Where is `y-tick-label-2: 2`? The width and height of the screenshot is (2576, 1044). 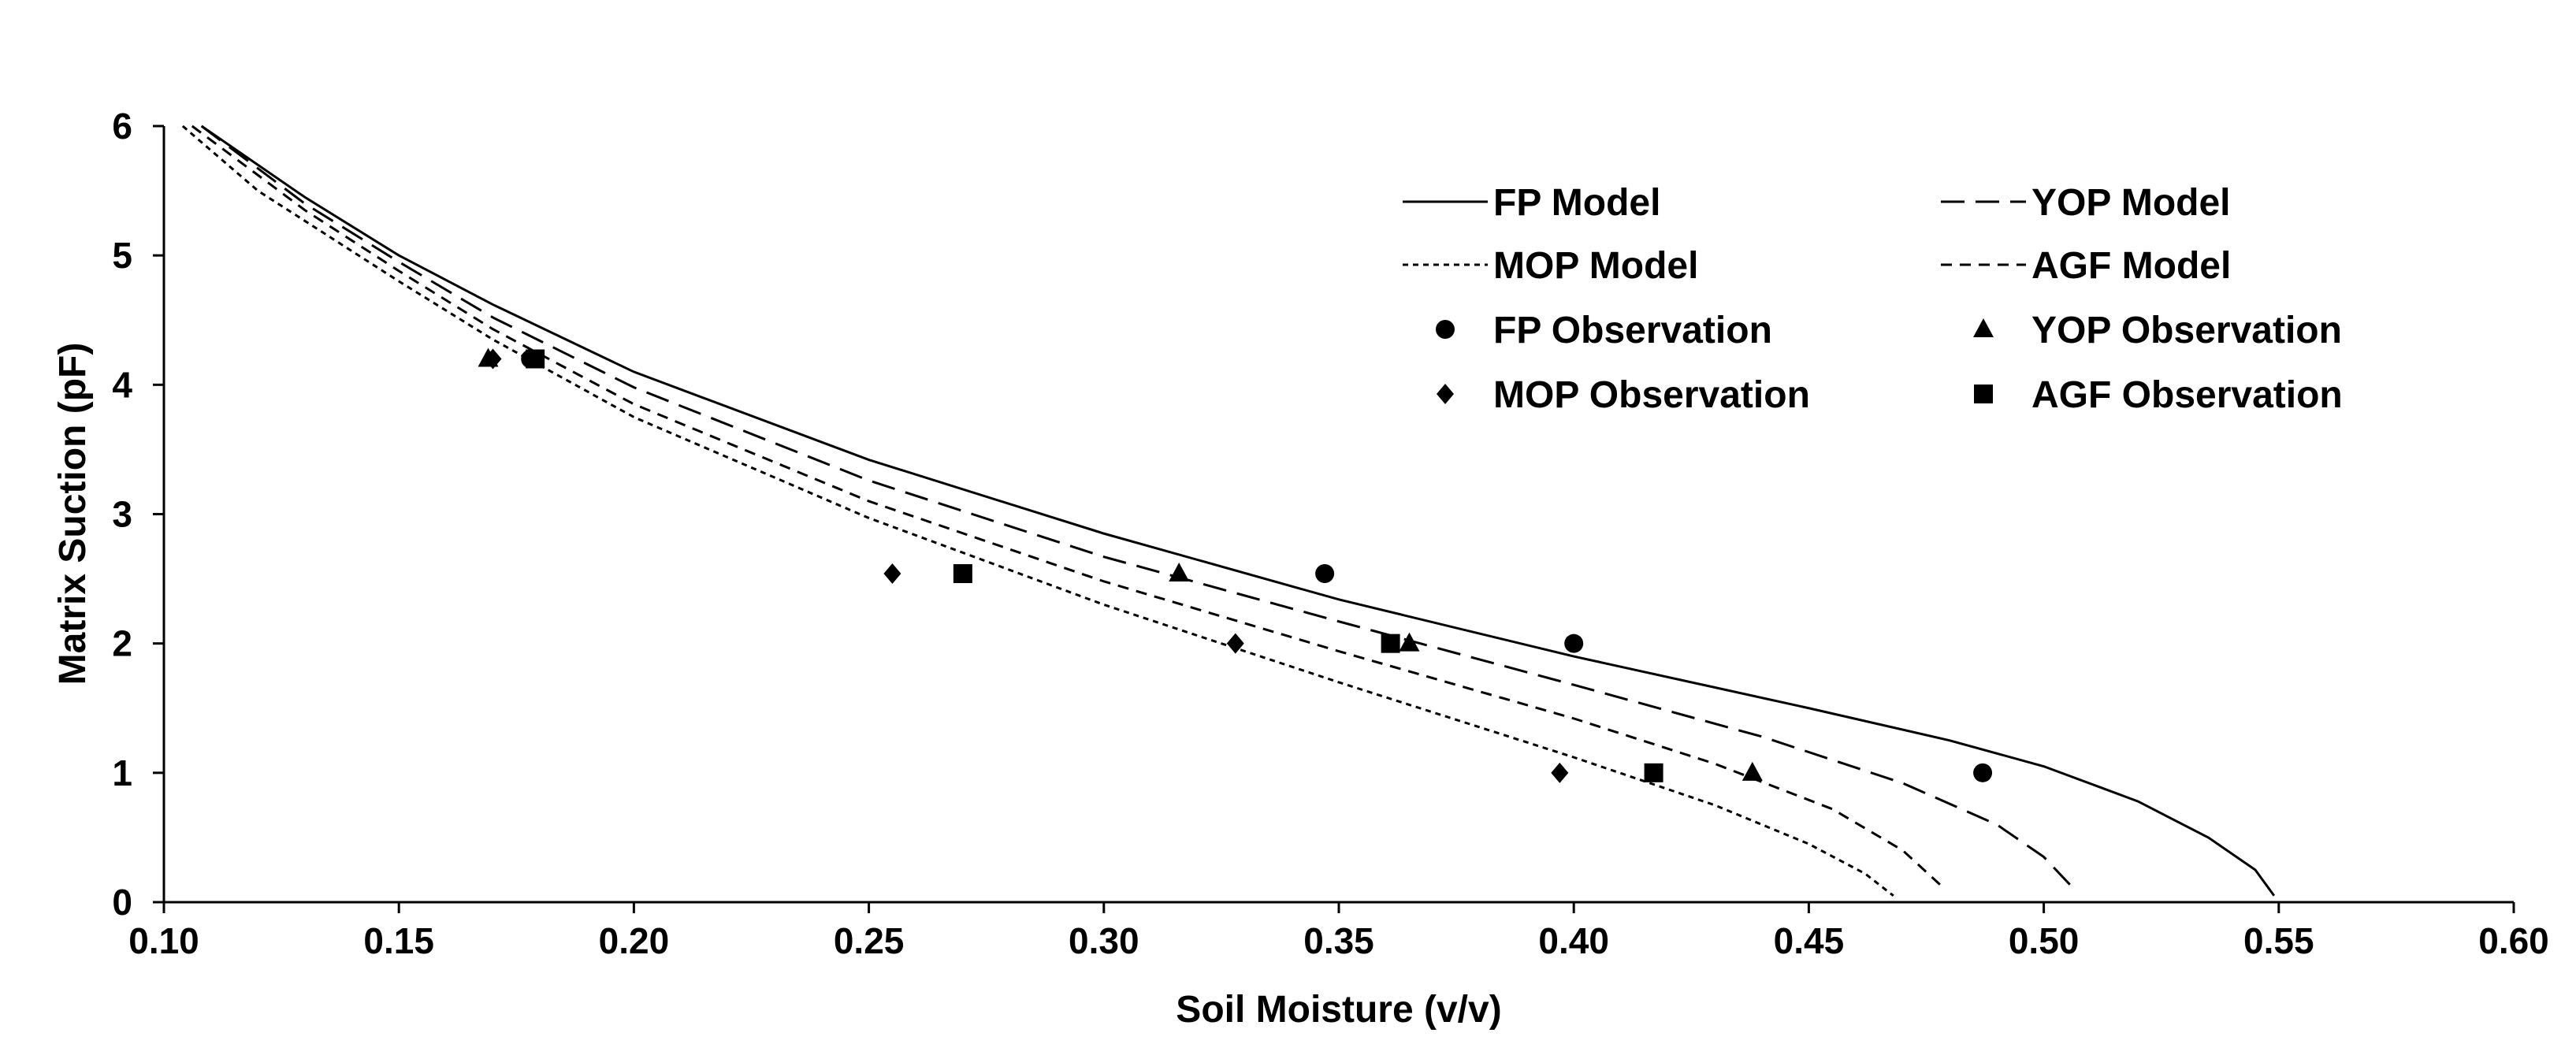
y-tick-label-2: 2 is located at coordinates (122, 643).